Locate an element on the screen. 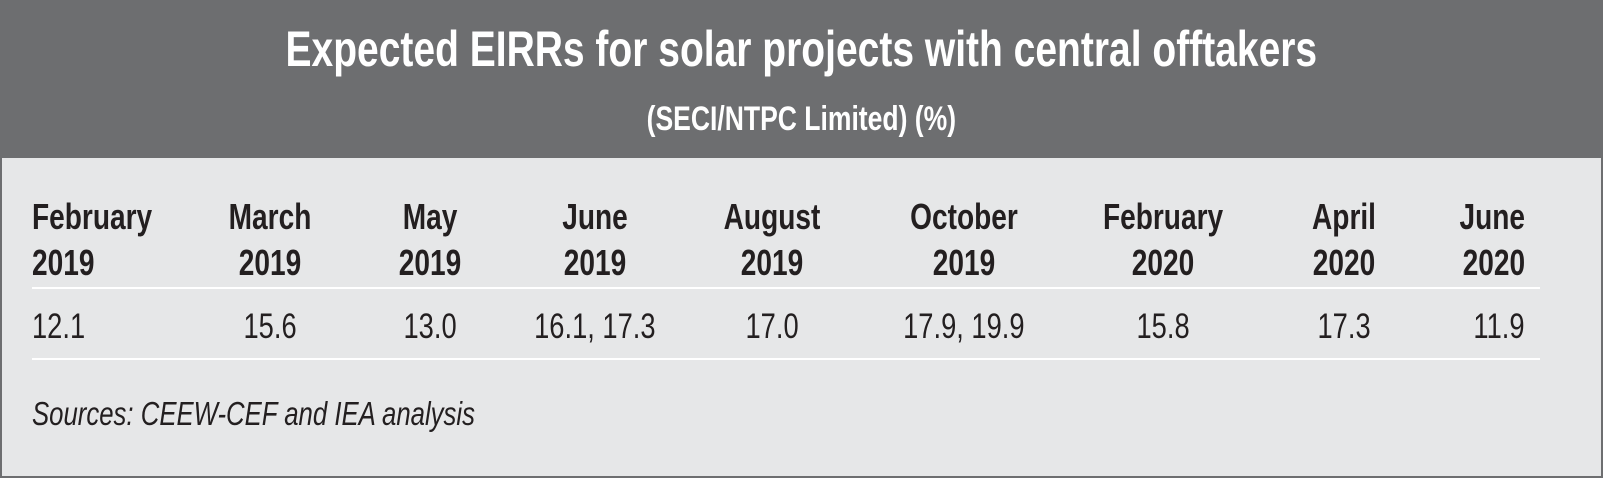 This screenshot has width=1603, height=478. column-header: February 2020 is located at coordinates (1163, 240).